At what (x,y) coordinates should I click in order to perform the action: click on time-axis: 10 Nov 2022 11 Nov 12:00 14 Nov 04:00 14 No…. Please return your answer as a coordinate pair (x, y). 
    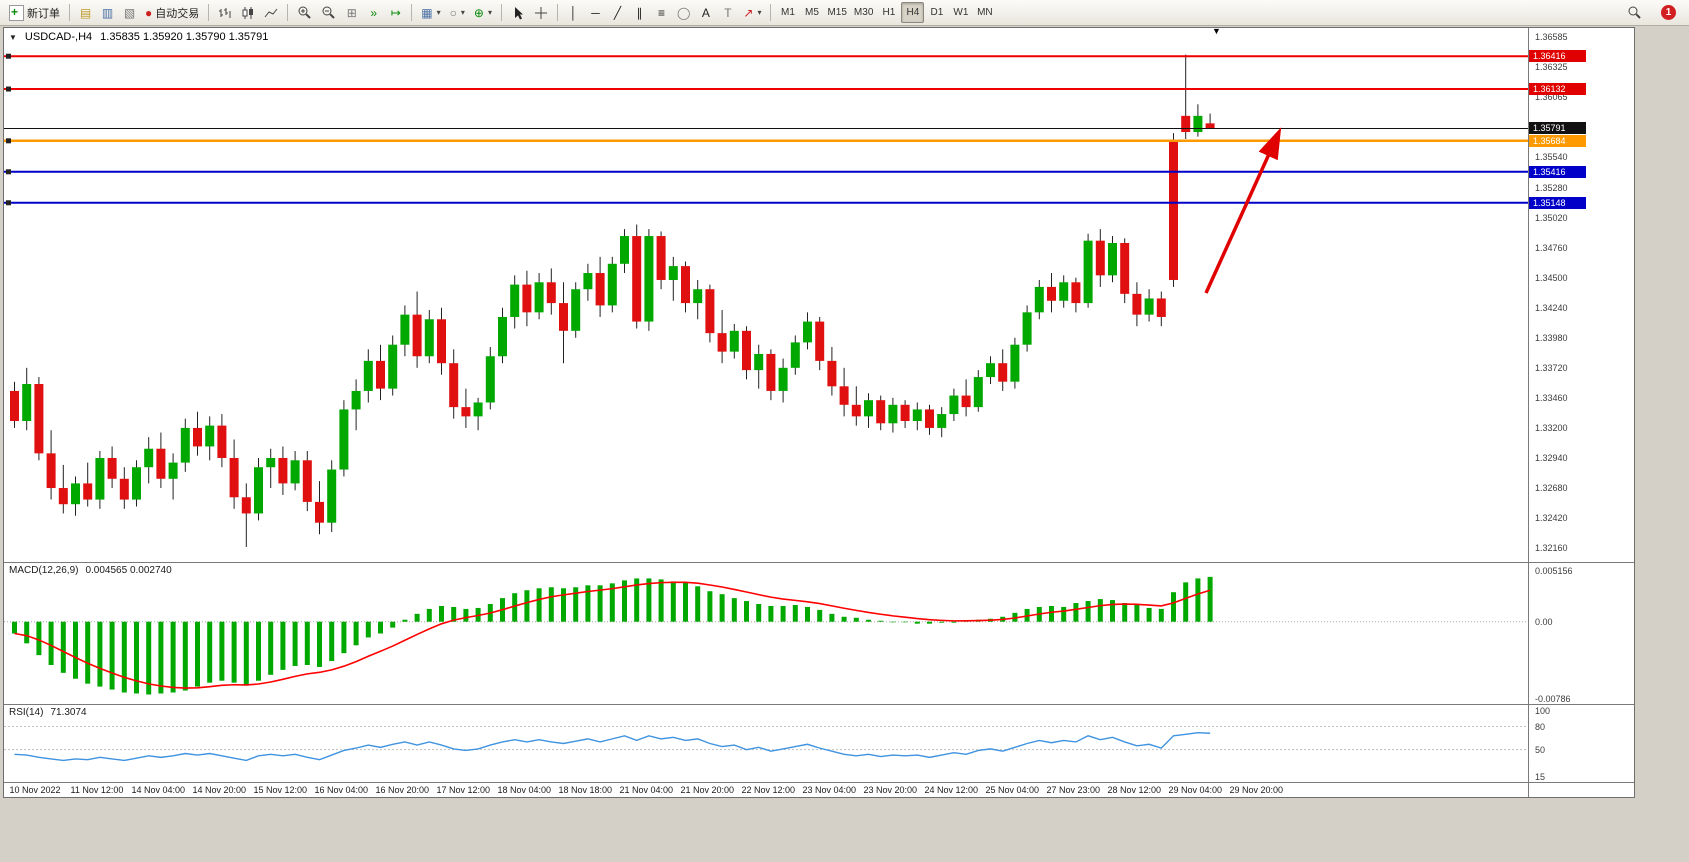
    Looking at the image, I should click on (766, 790).